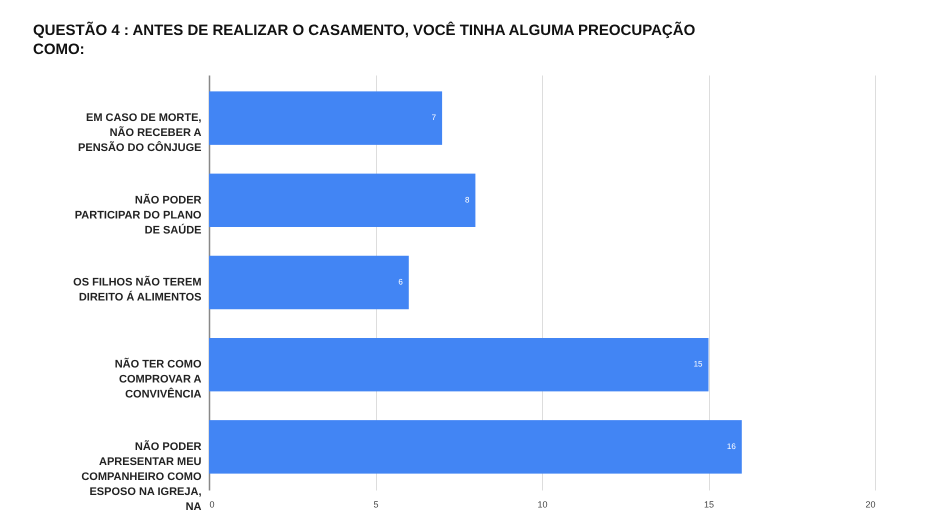 This screenshot has width=928, height=529. What do you see at coordinates (434, 117) in the screenshot?
I see `data-label: 7` at bounding box center [434, 117].